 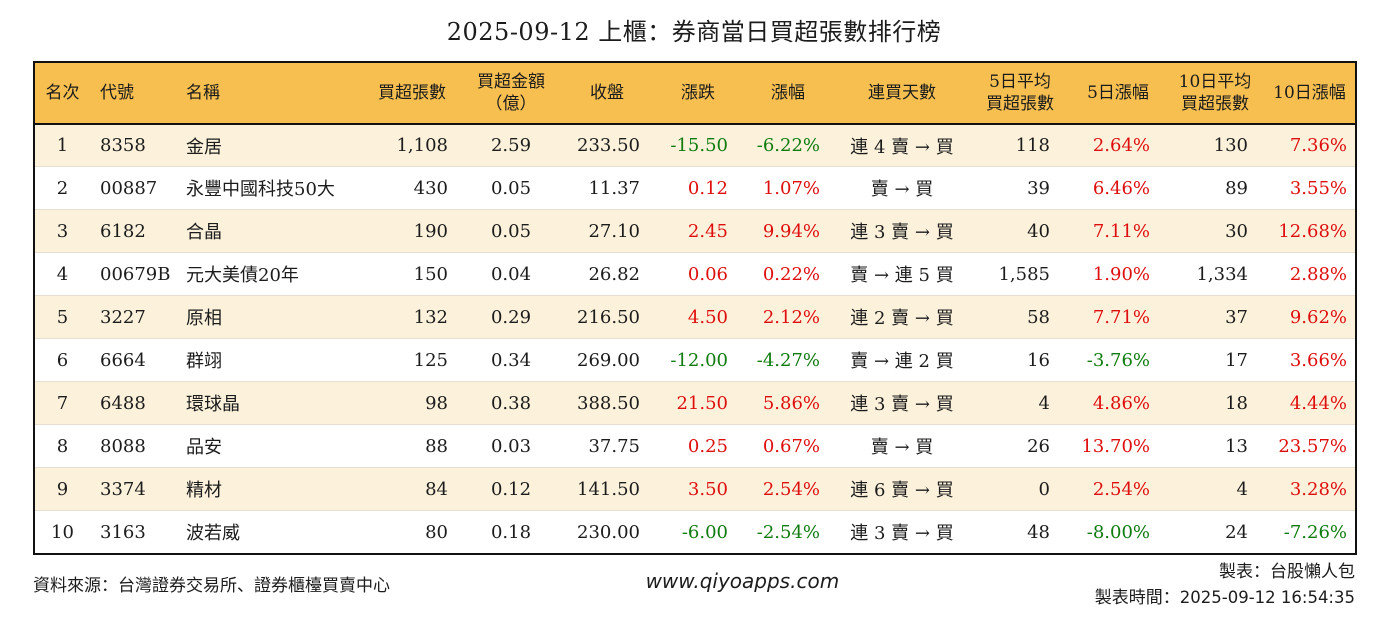 What do you see at coordinates (607, 317) in the screenshot?
I see `cell-close: 216.50` at bounding box center [607, 317].